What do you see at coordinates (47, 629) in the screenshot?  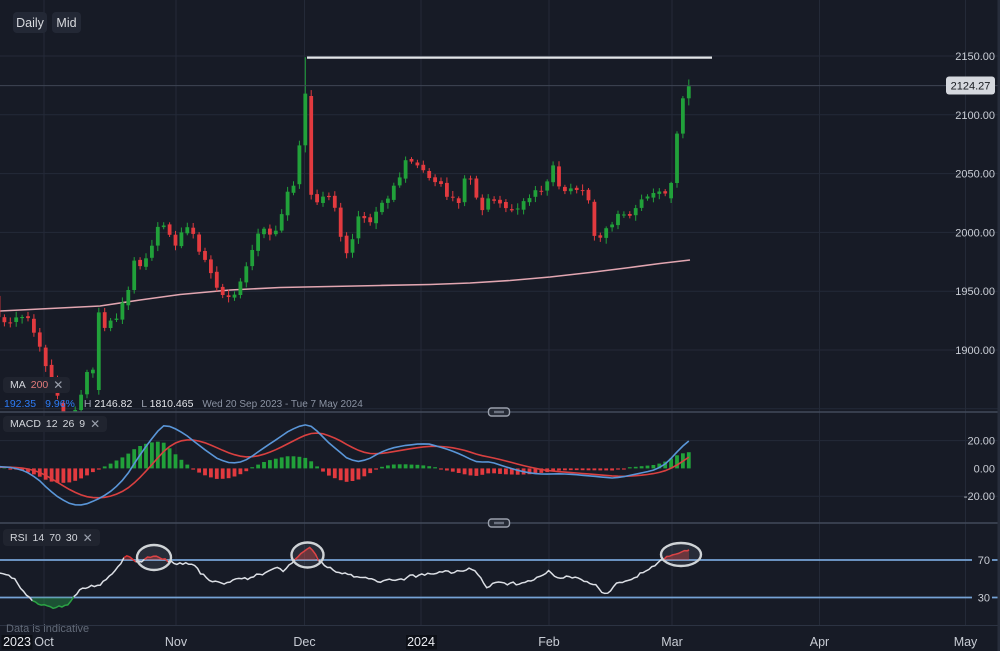 I see `svg-text: Data is indicative` at bounding box center [47, 629].